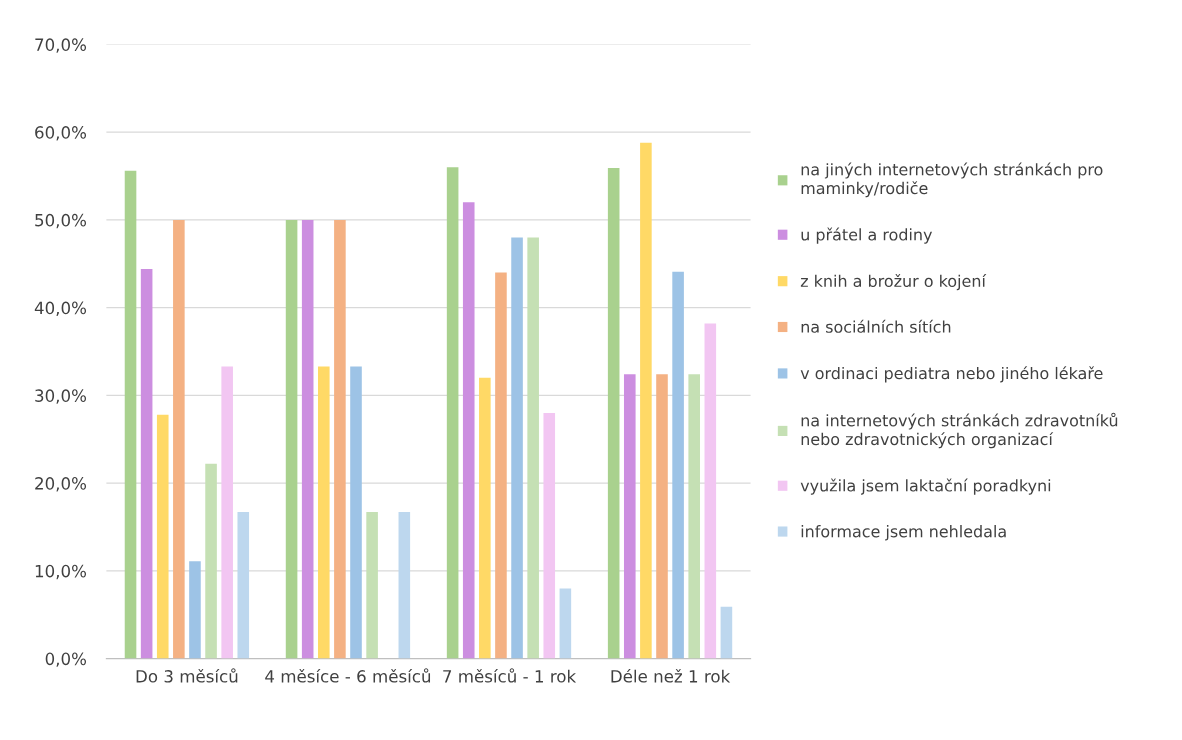  I want to click on x-tick-label: 7 měsíců - 1 rok, so click(510, 675).